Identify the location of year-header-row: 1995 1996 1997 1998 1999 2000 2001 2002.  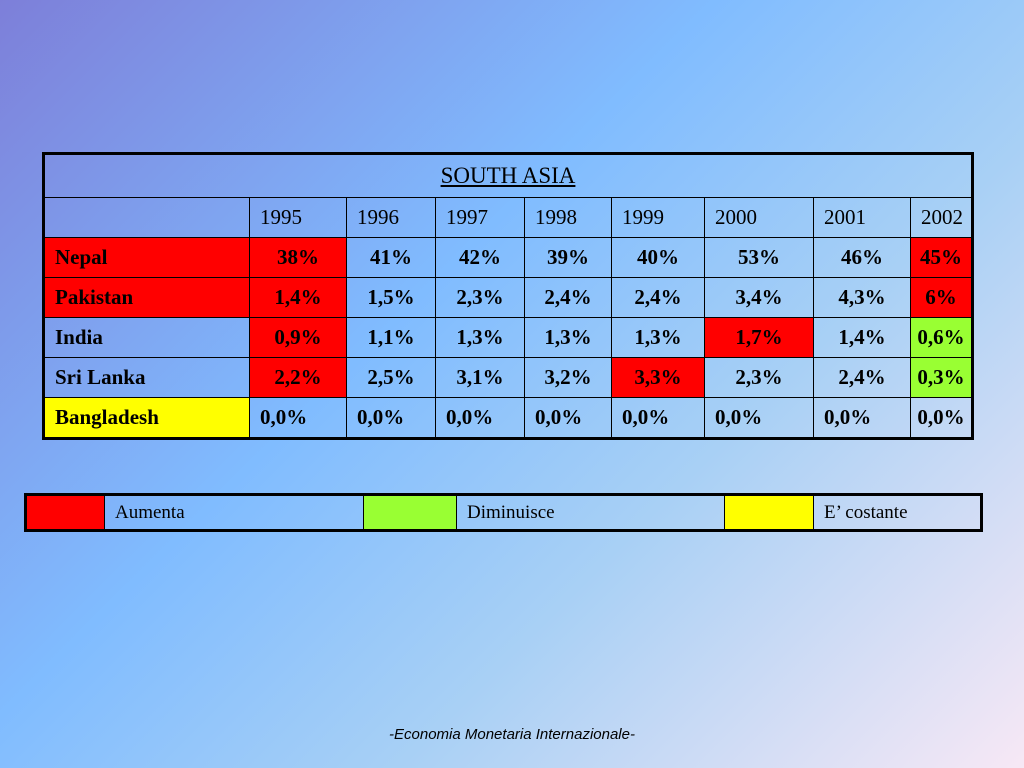
(508, 217).